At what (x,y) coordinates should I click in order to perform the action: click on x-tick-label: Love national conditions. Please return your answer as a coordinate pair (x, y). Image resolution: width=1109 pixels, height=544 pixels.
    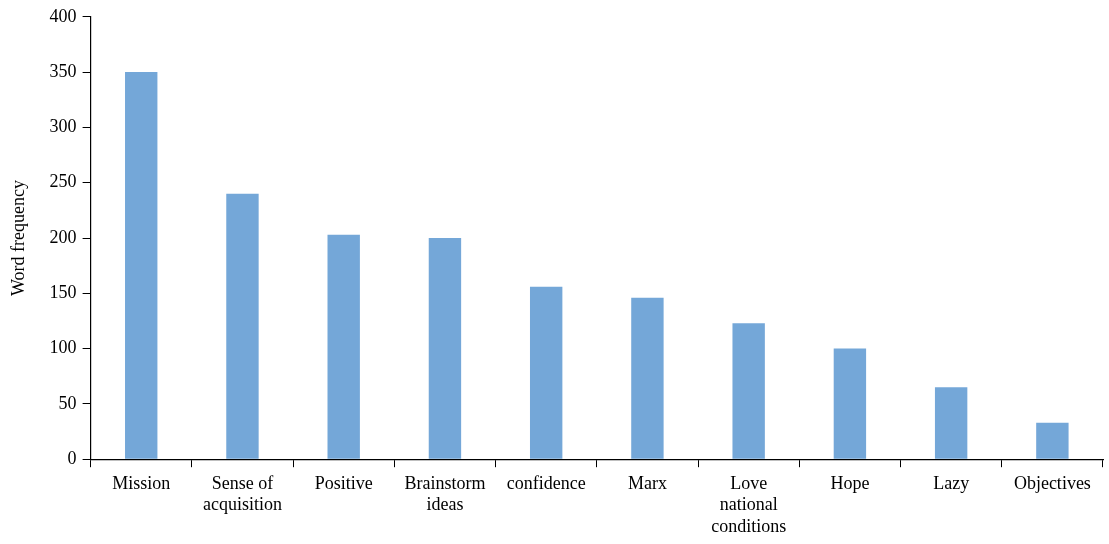
    Looking at the image, I should click on (749, 504).